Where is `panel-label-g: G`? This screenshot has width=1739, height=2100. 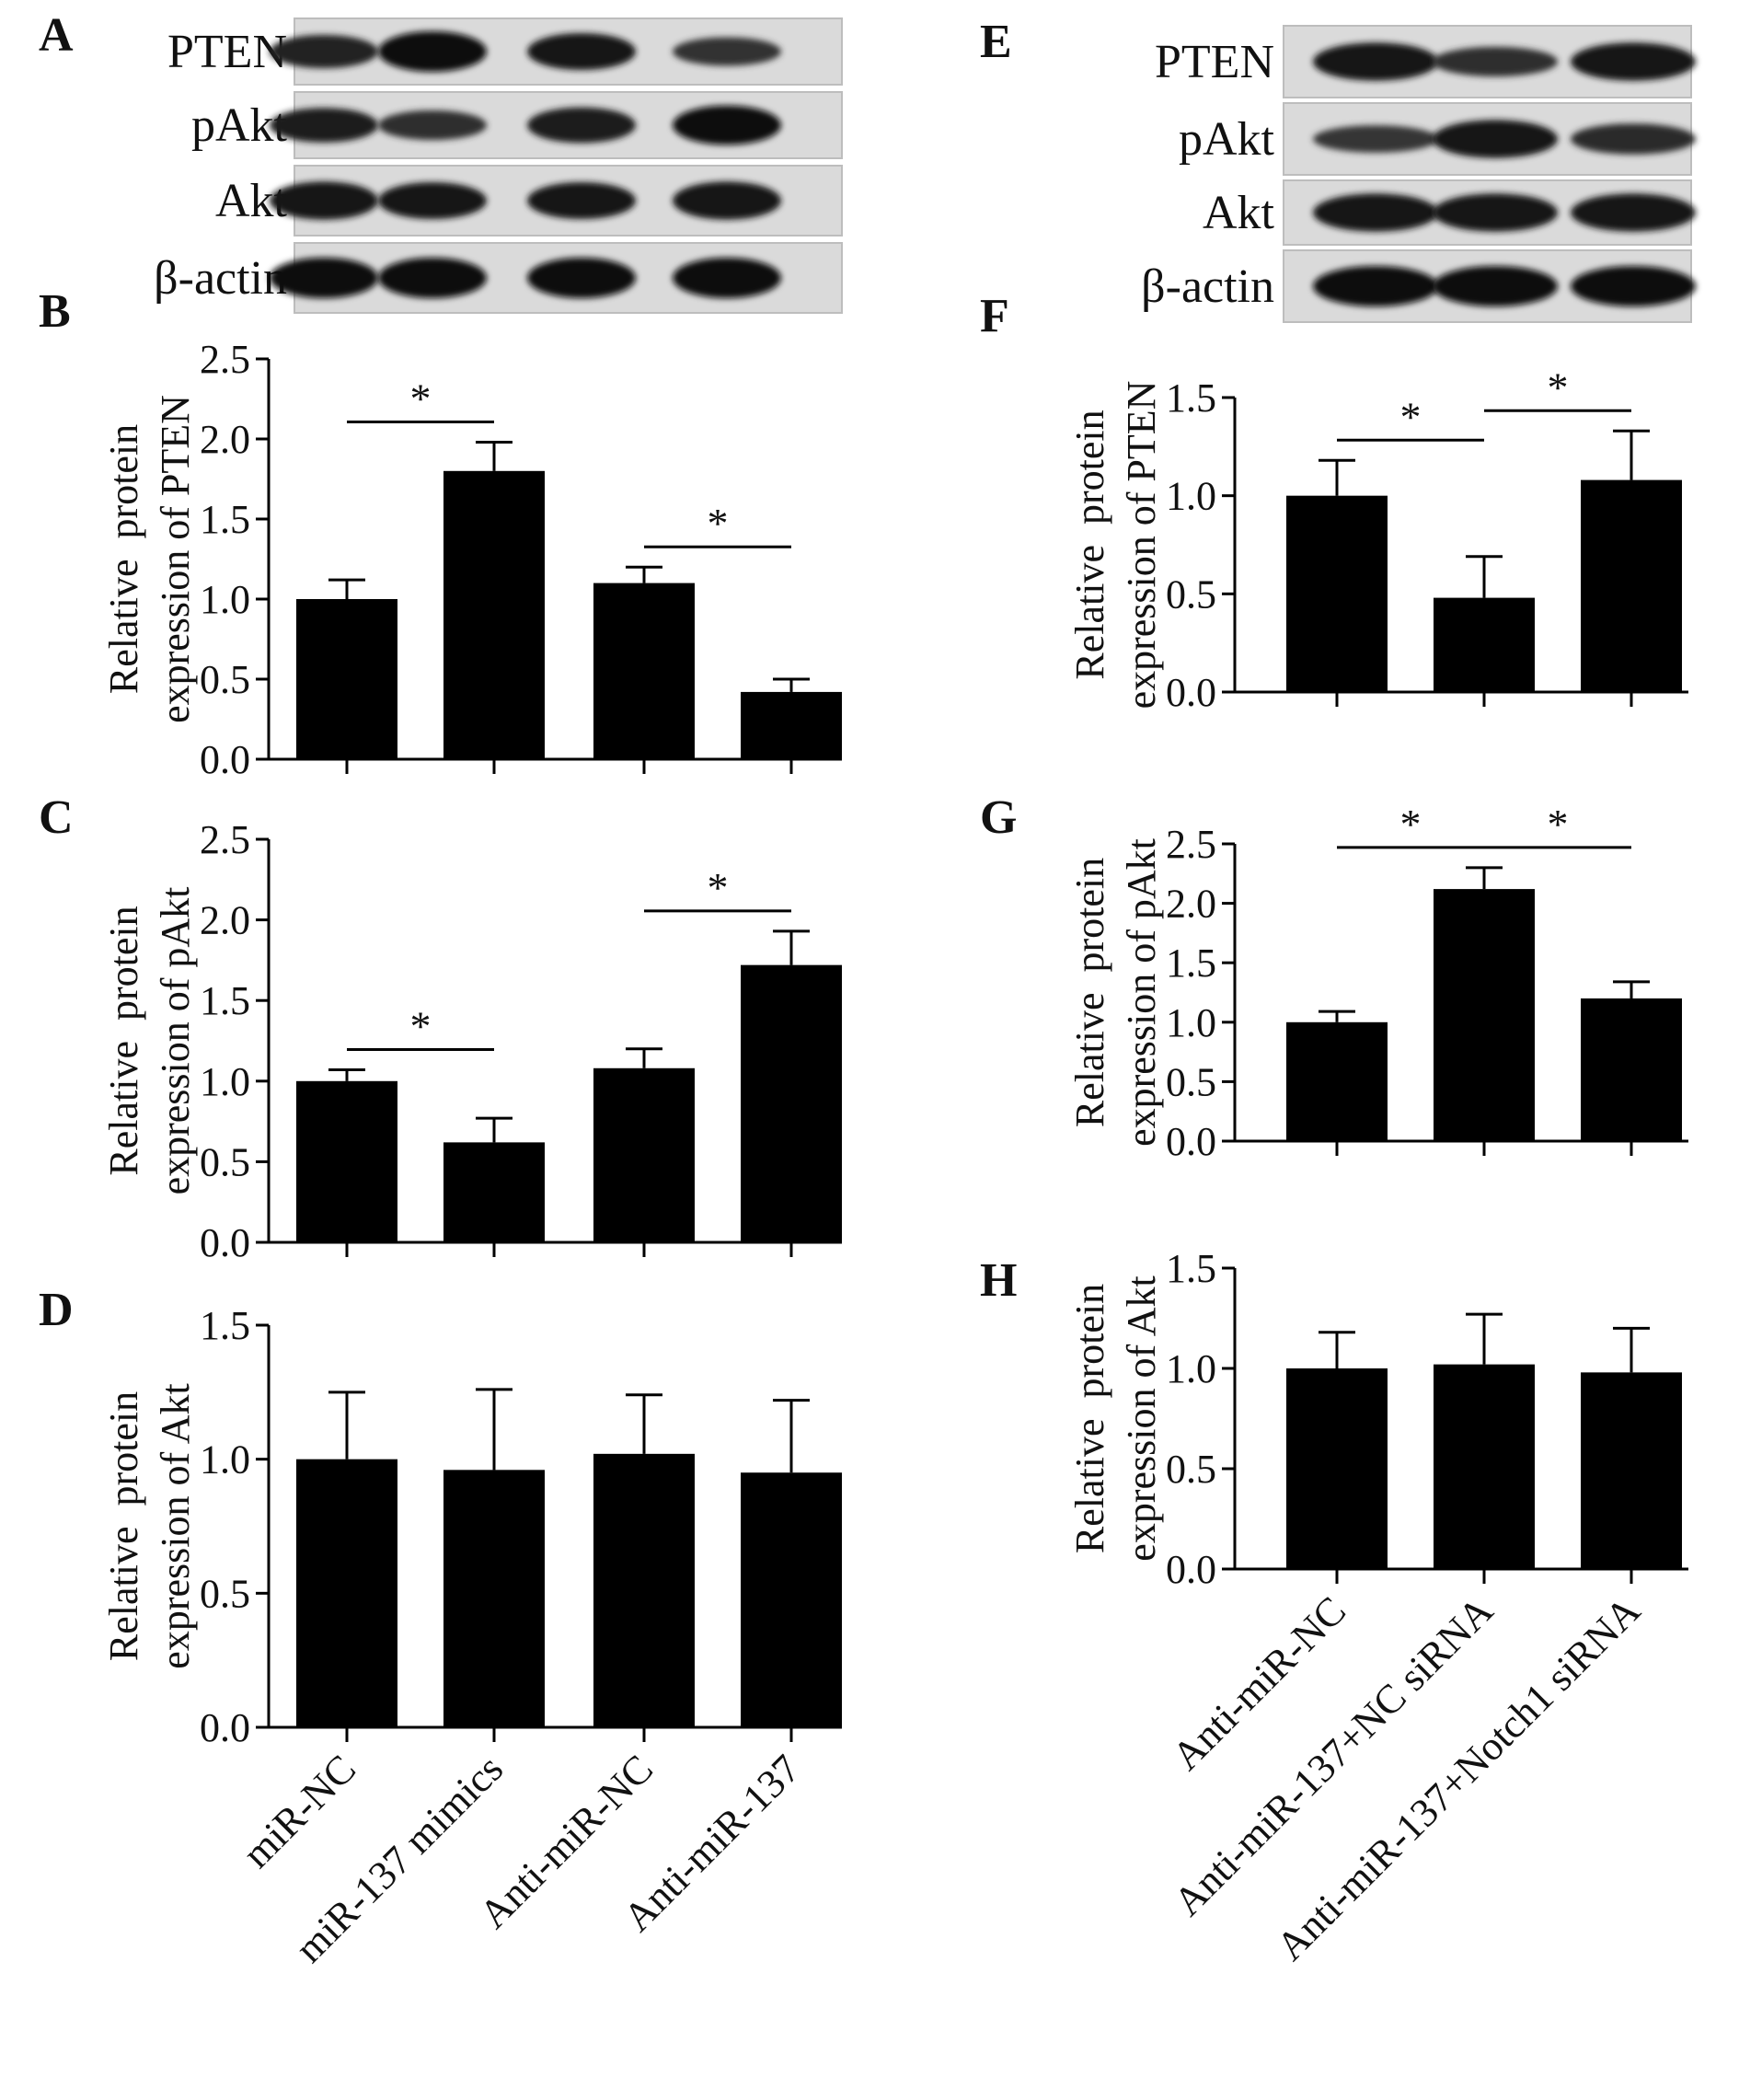 panel-label-g: G is located at coordinates (999, 817).